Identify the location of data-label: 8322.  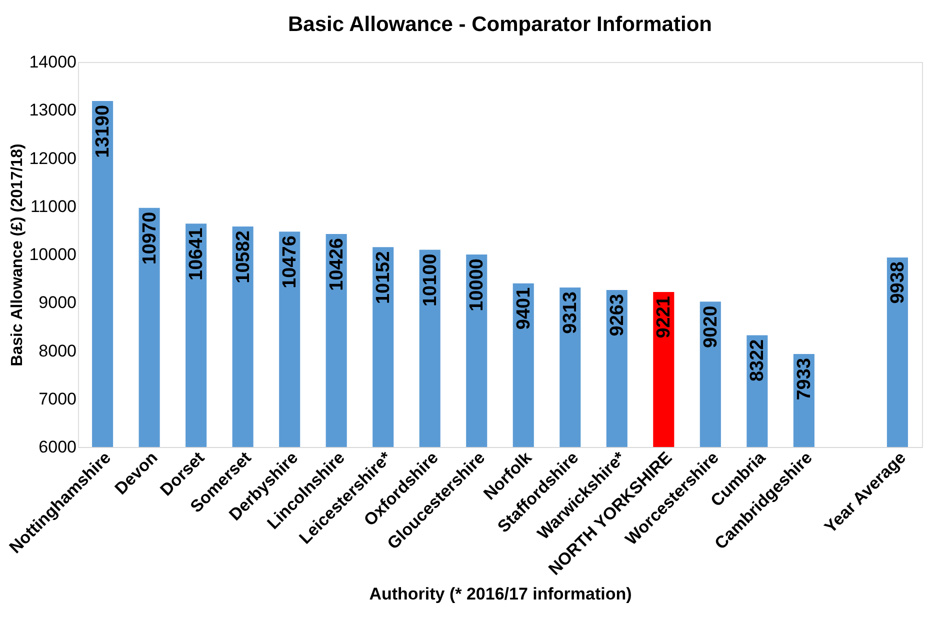
(757, 360).